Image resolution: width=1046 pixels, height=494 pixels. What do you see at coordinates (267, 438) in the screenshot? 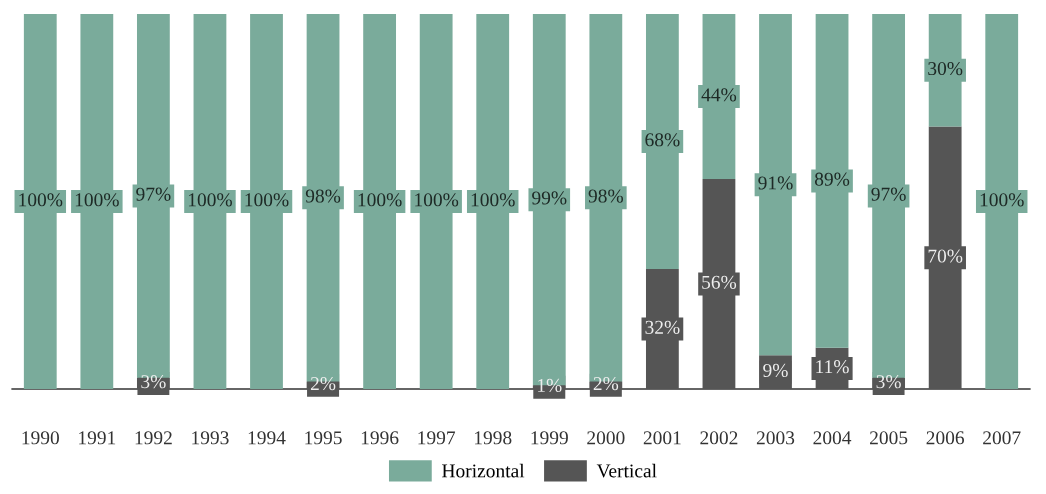
I see `x-tick-label: 1994` at bounding box center [267, 438].